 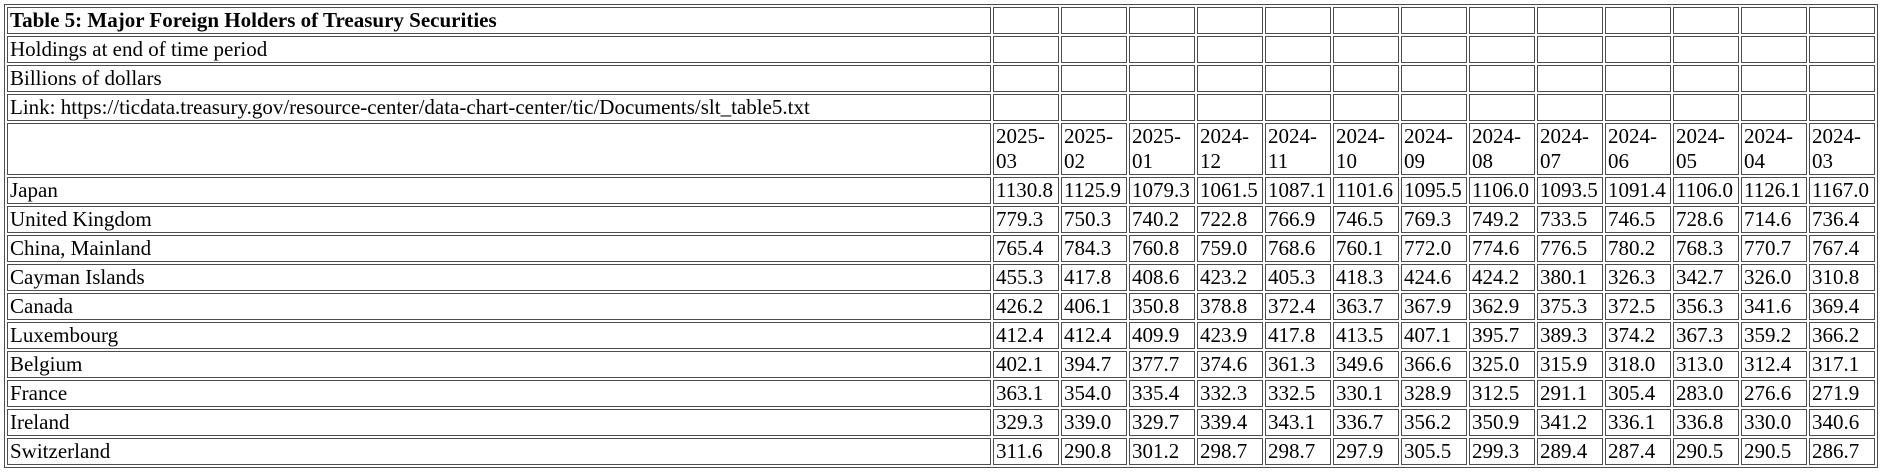 What do you see at coordinates (499, 393) in the screenshot?
I see `country-label: France` at bounding box center [499, 393].